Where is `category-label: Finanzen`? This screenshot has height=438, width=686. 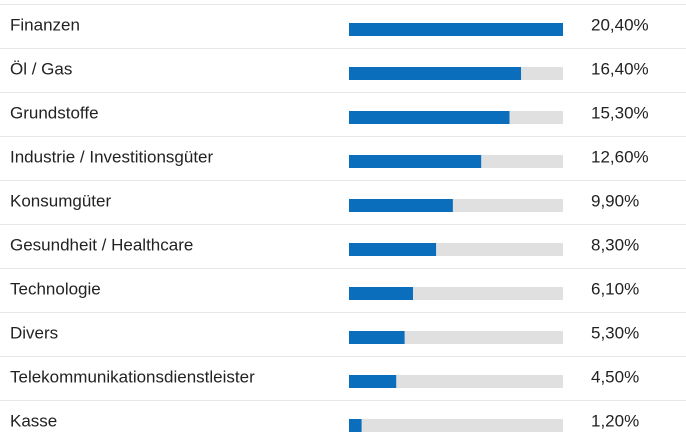 category-label: Finanzen is located at coordinates (45, 24).